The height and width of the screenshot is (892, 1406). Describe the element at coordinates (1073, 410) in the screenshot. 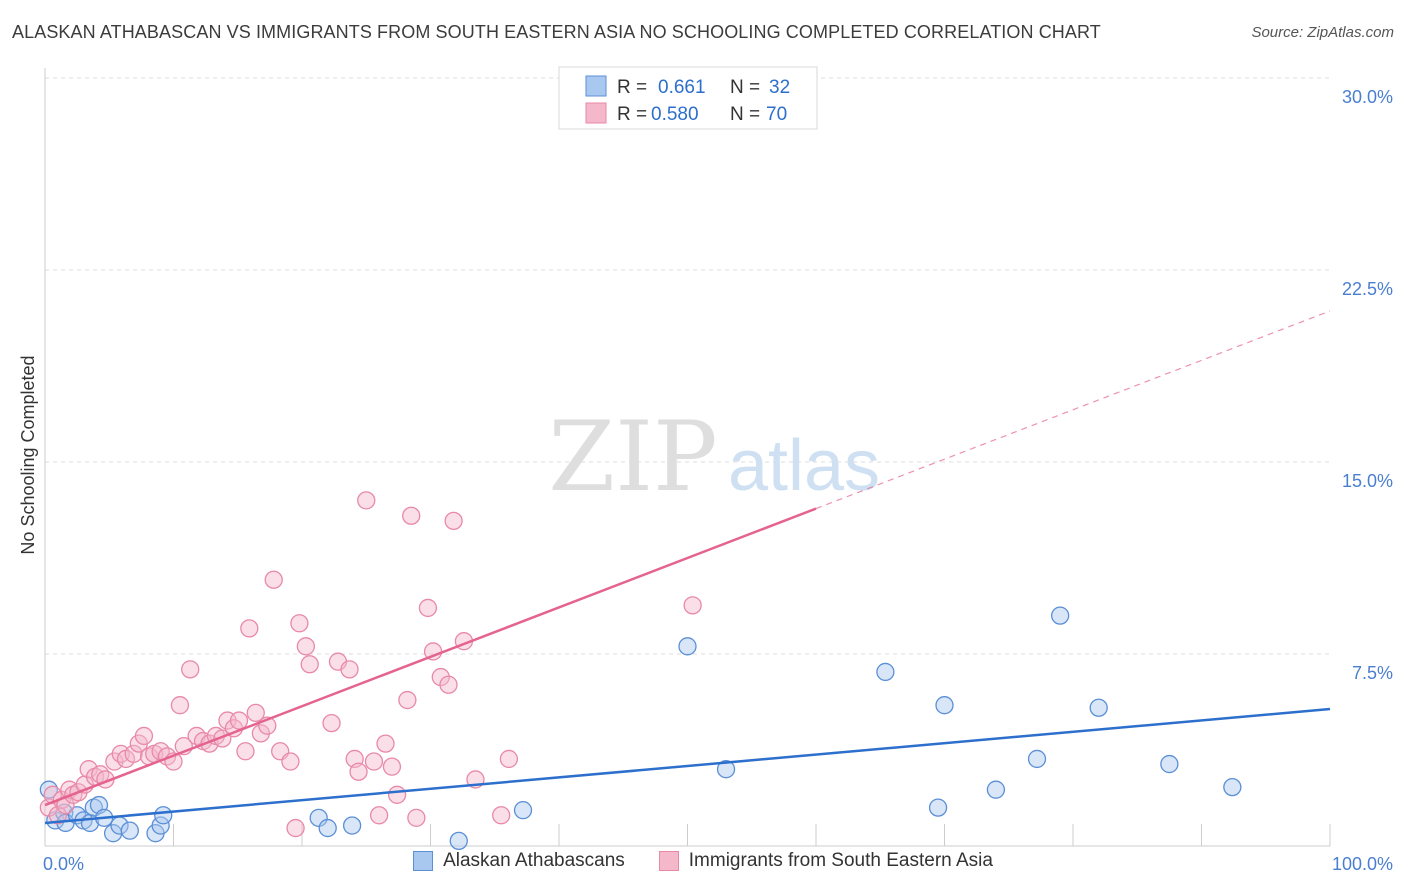

I see `trend-line-immigrants-extrapolated` at that location.